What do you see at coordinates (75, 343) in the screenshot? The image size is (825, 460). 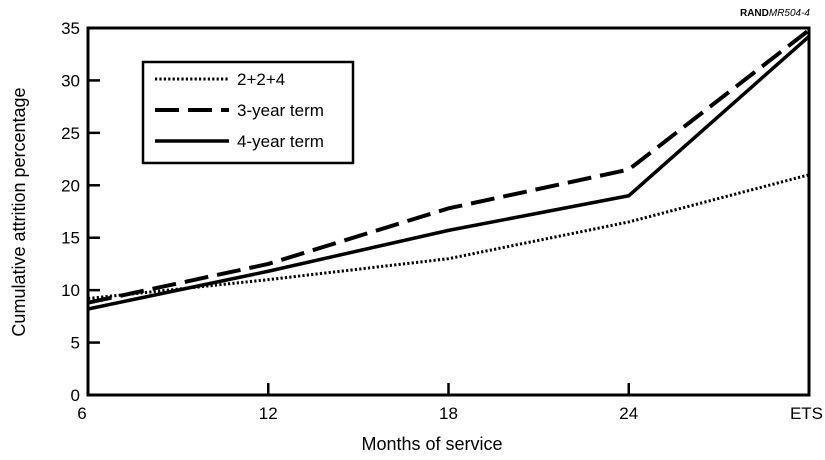 I see `y-tick-label-5: 5` at bounding box center [75, 343].